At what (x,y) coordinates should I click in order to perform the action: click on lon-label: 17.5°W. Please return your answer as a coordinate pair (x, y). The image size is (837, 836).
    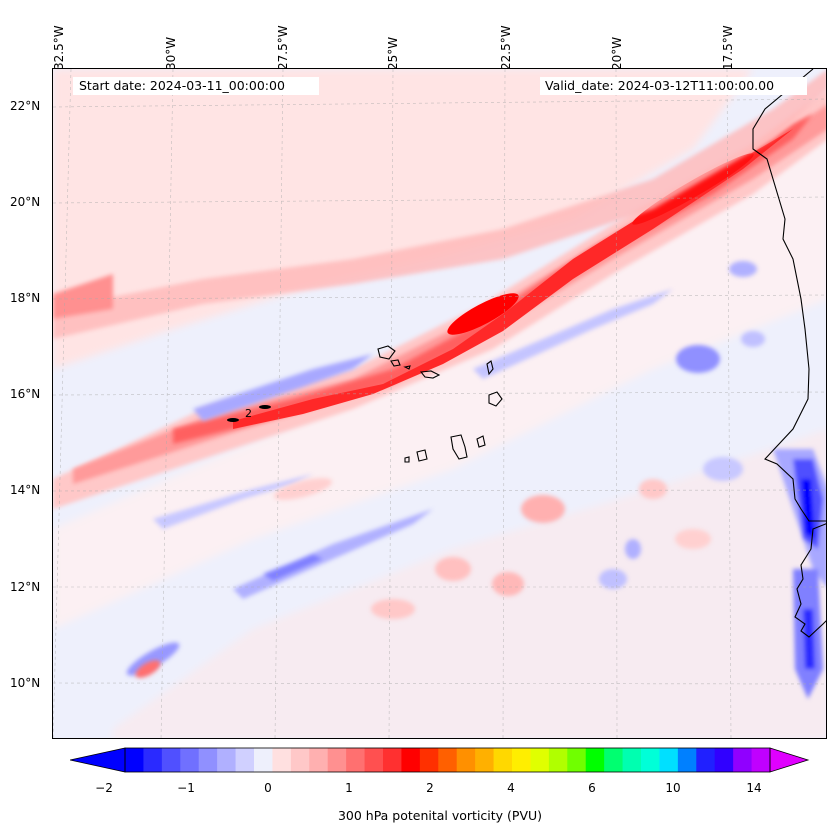
    Looking at the image, I should click on (728, 47).